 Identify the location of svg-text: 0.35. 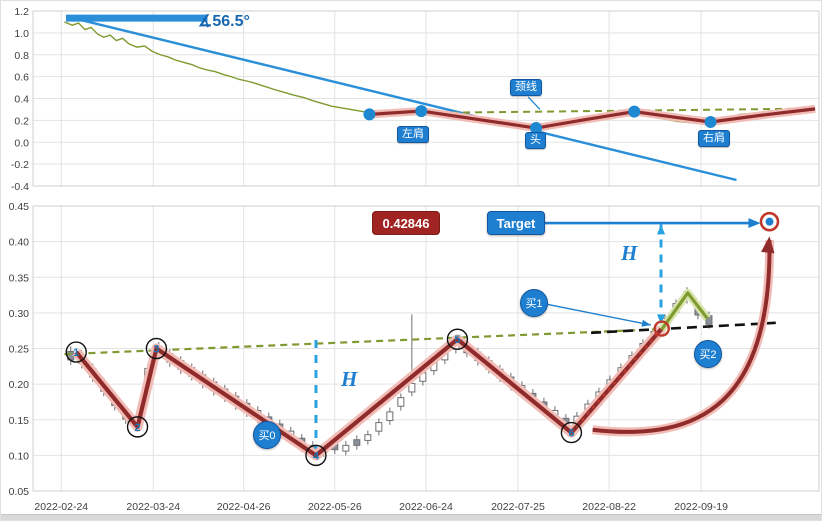
(19, 278).